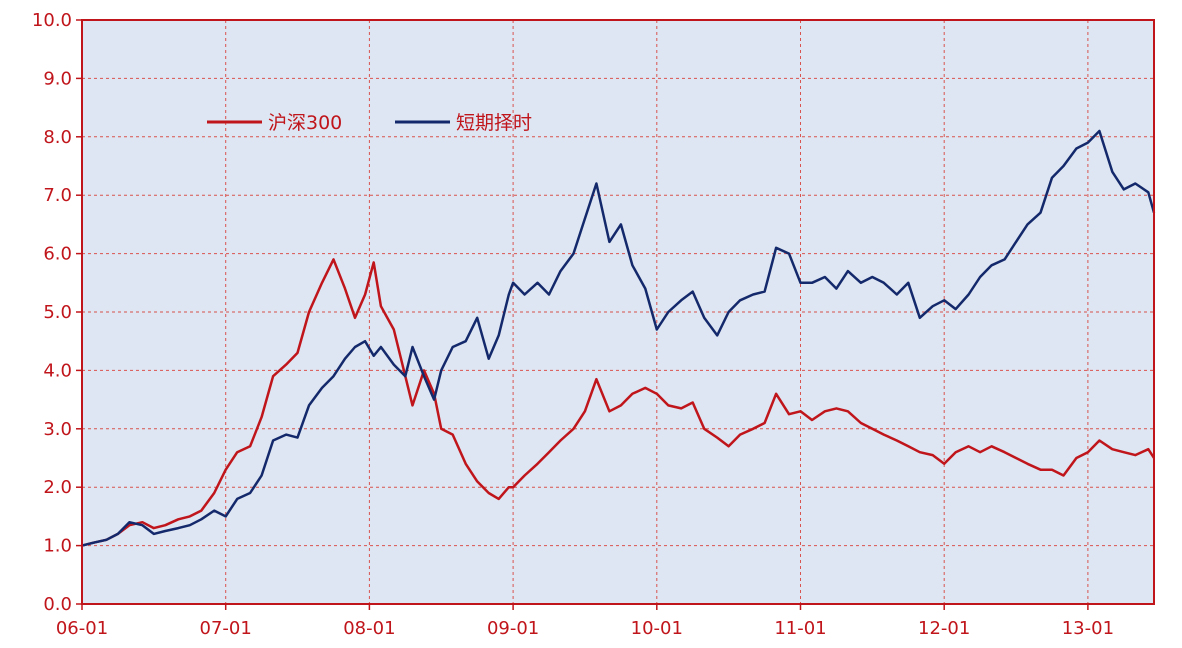  I want to click on y-axis: 0.0 1.0 2.0 3.0 4.0 5.0 6.0 7.0 8.0 9.0 10.0, so click(57, 312).